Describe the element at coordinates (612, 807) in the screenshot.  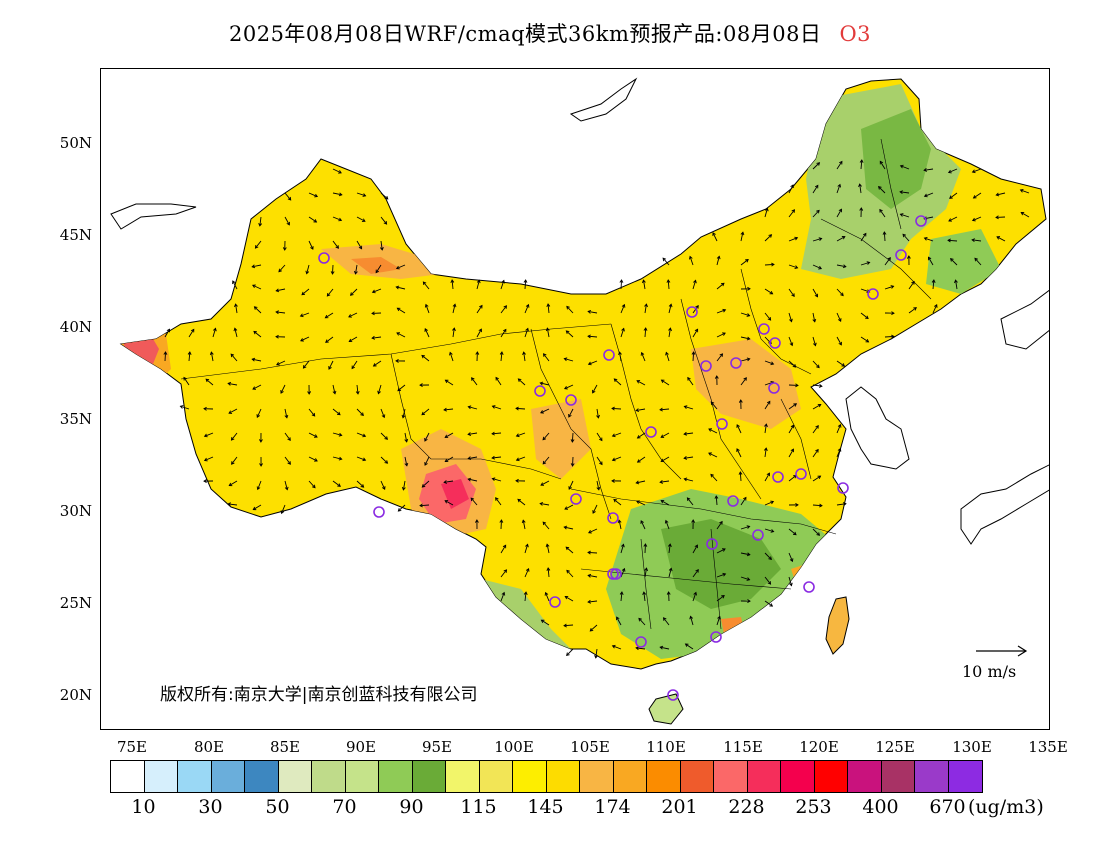
I see `colorbar-tick-label: 174` at that location.